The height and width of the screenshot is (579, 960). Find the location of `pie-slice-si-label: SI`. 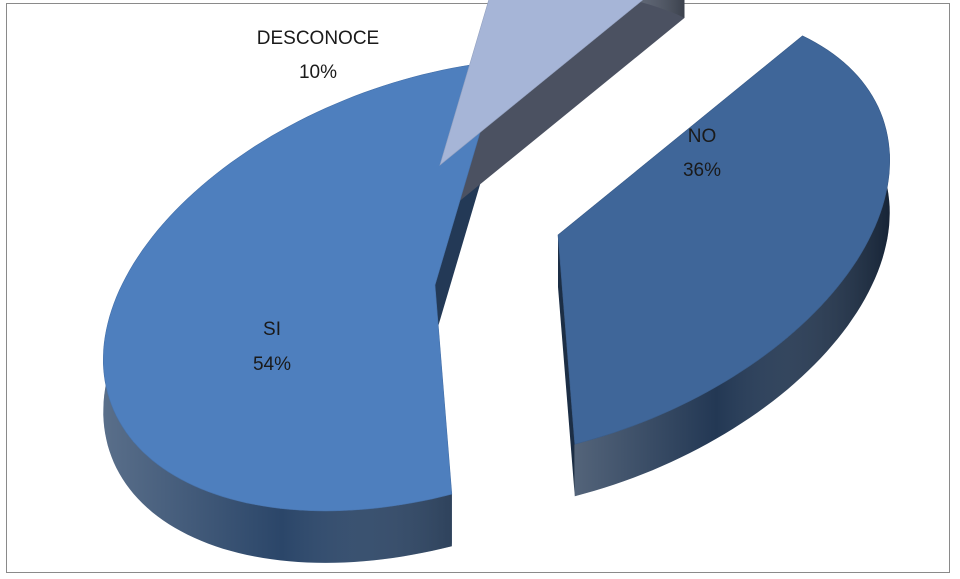

pie-slice-si-label: SI is located at coordinates (272, 329).